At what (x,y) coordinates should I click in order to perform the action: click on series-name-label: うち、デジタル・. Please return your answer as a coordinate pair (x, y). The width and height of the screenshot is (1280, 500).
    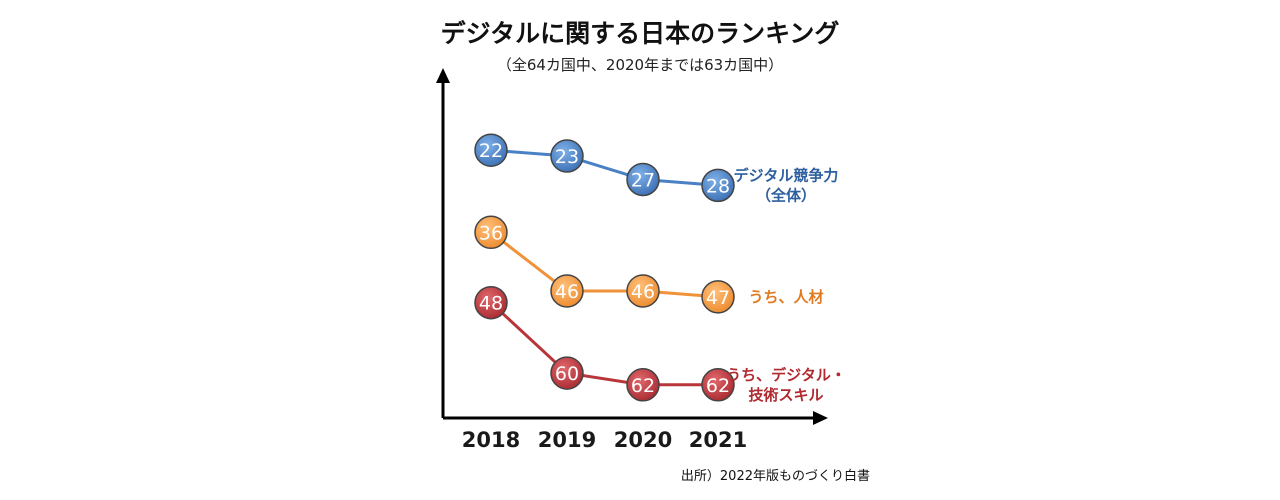
    Looking at the image, I should click on (786, 375).